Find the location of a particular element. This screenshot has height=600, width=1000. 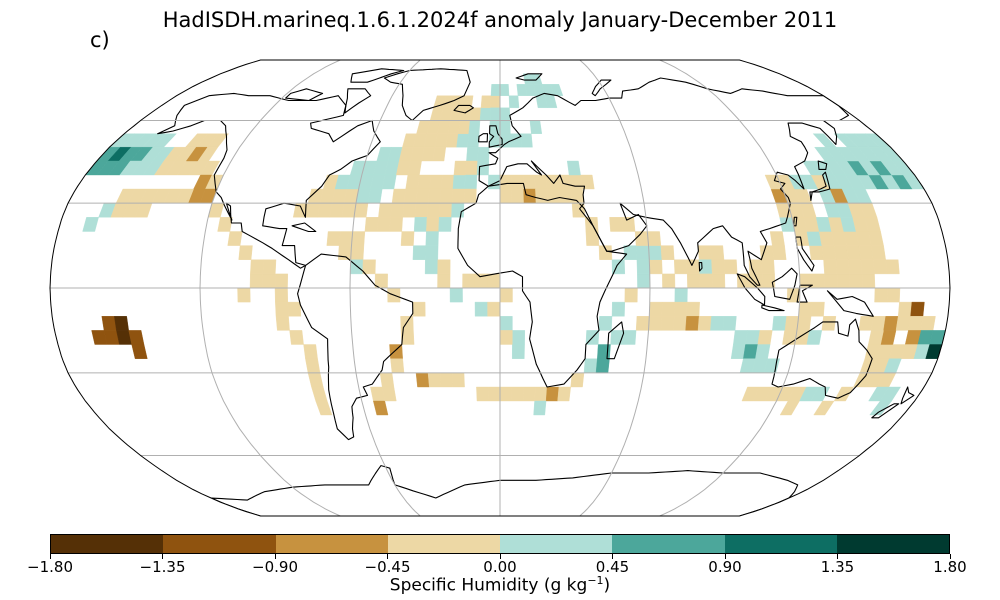

colorbar-tick-label: −0.45 is located at coordinates (387, 567).